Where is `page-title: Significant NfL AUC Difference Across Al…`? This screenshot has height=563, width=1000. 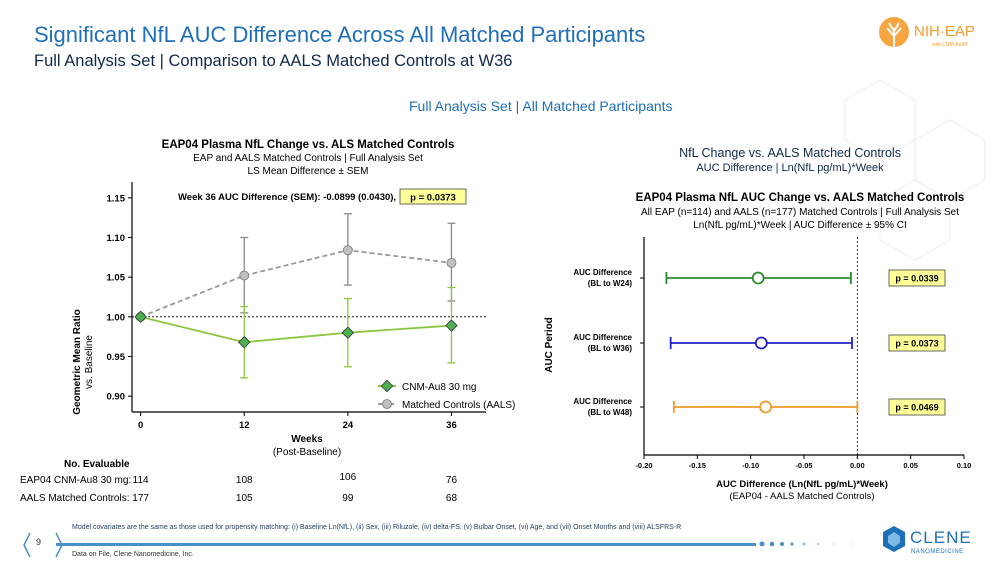 page-title: Significant NfL AUC Difference Across Al… is located at coordinates (340, 34).